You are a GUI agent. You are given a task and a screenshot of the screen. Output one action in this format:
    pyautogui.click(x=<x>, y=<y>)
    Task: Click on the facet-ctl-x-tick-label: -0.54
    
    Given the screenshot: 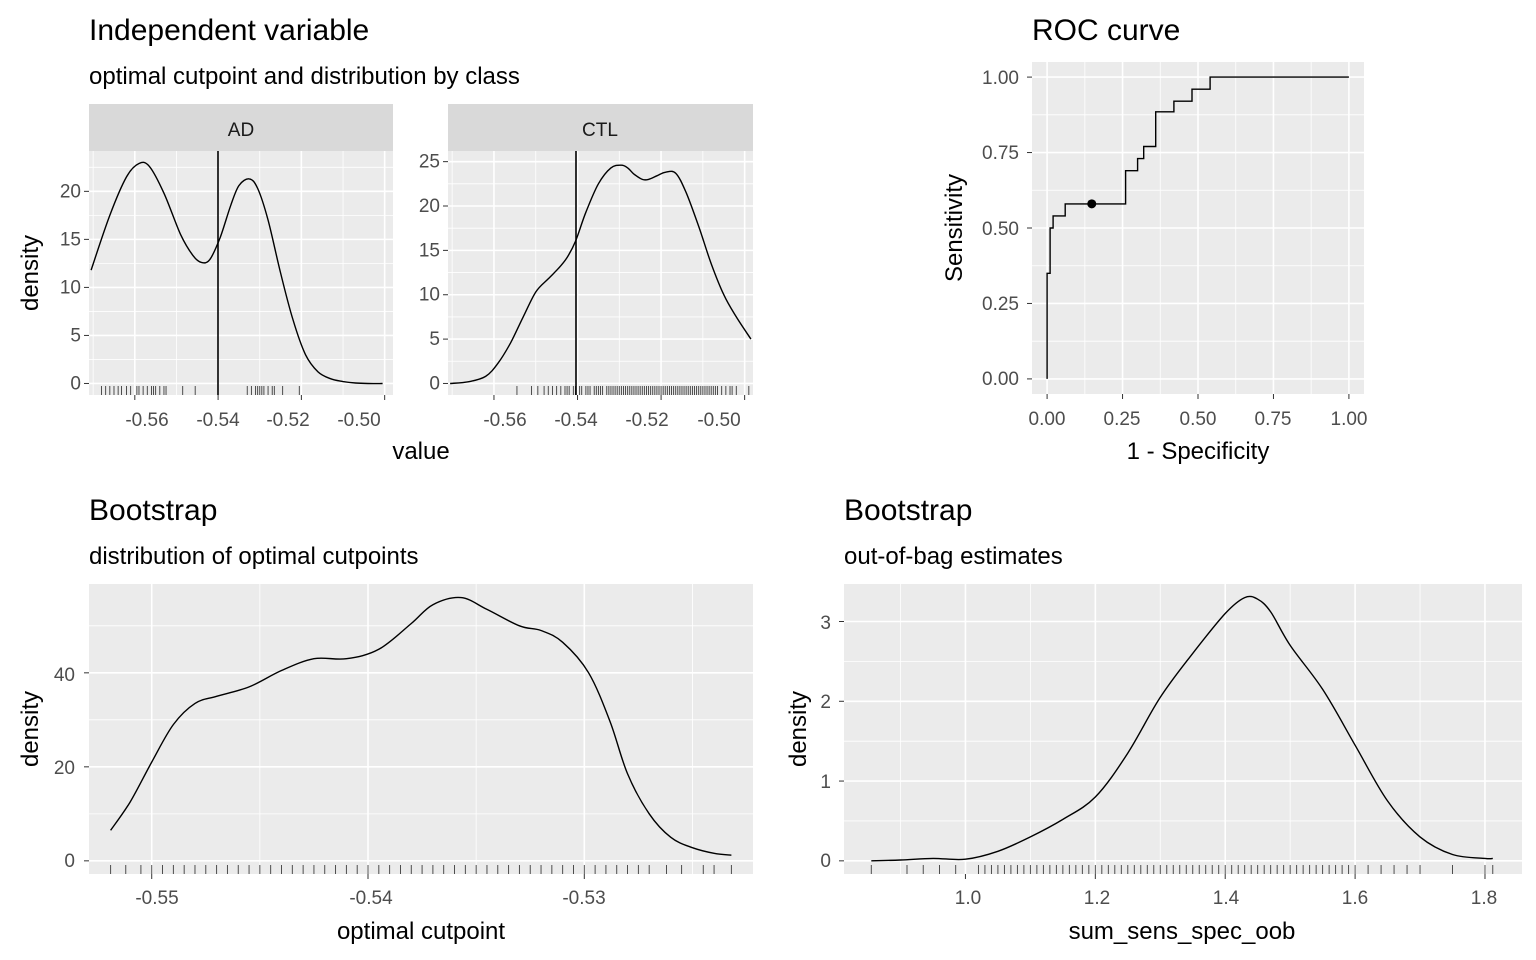 What is the action you would take?
    pyautogui.click(x=576, y=420)
    